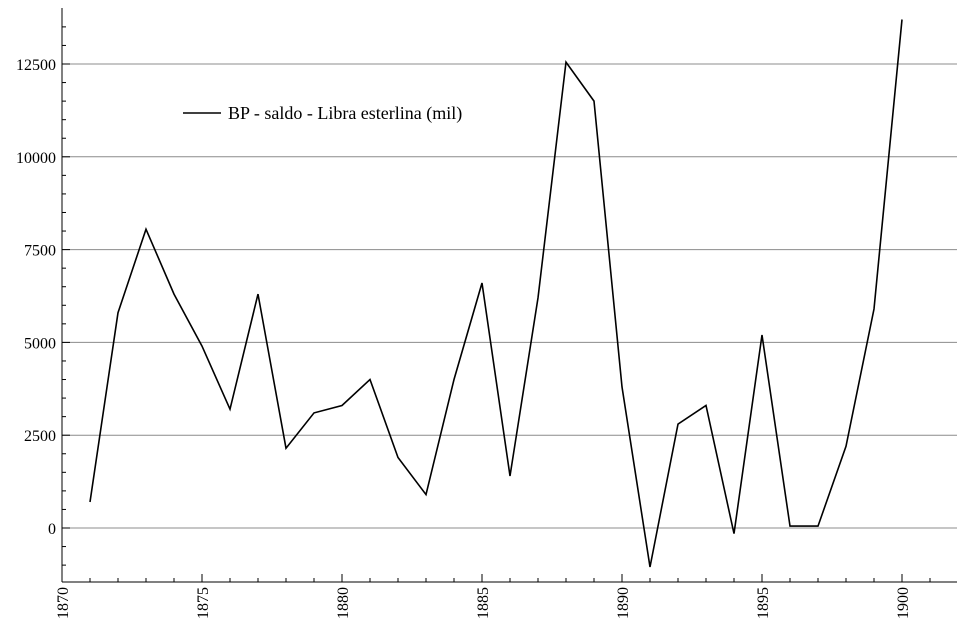 The image size is (967, 632). Describe the element at coordinates (36, 65) in the screenshot. I see `y-tick-label: 12500` at that location.